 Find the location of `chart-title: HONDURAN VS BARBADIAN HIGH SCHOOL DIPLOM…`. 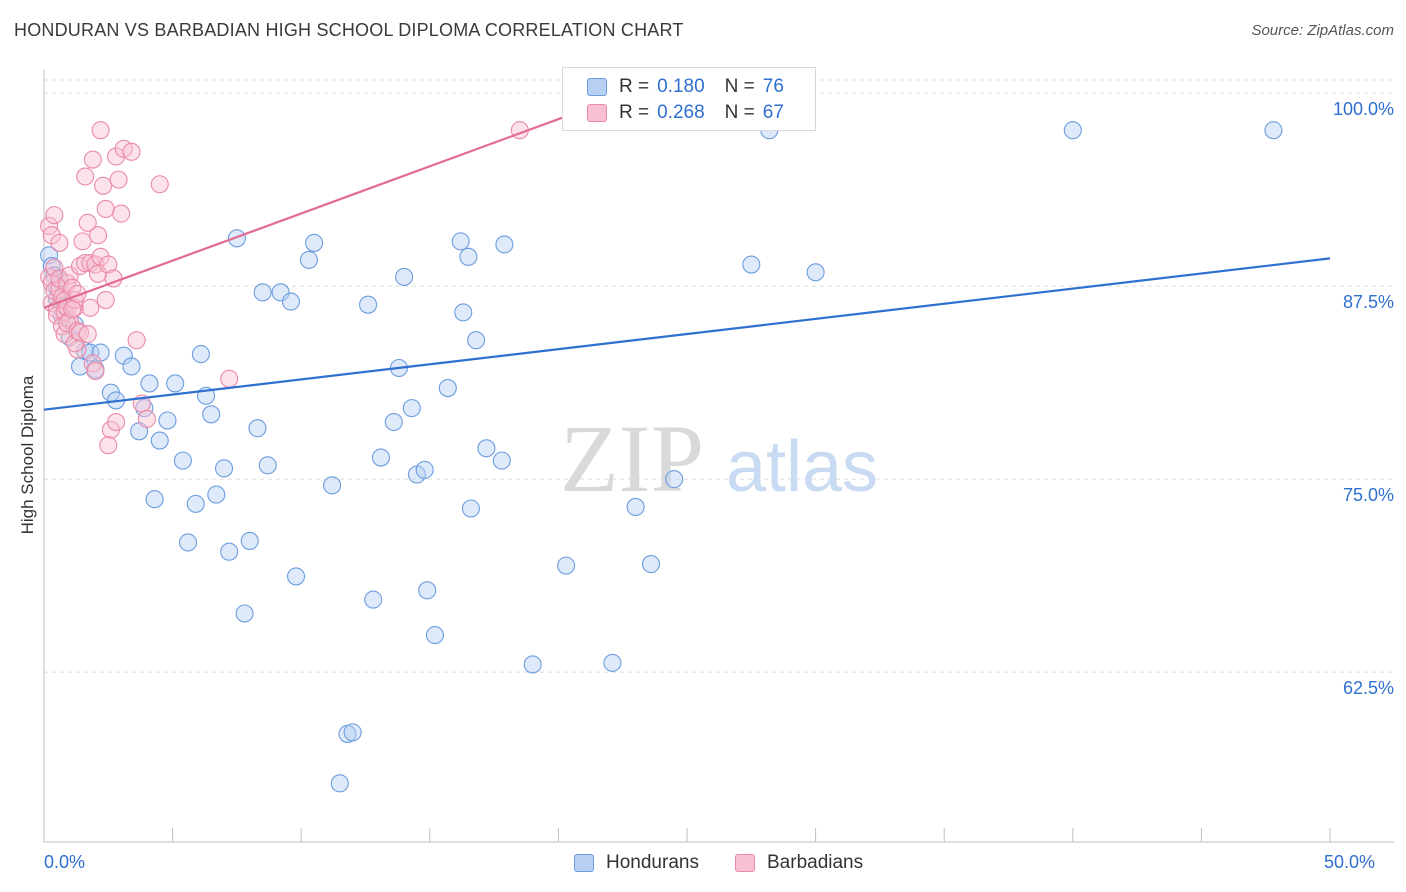

chart-title: HONDURAN VS BARBADIAN HIGH SCHOOL DIPLOM… is located at coordinates (349, 30).